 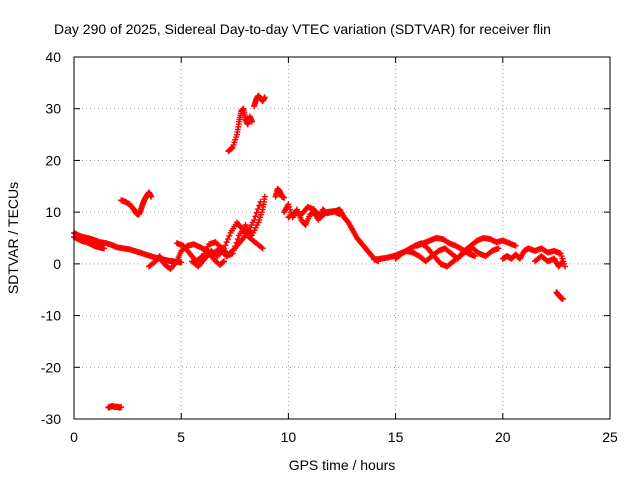 I want to click on y-tick-label: 40, so click(x=53, y=57).